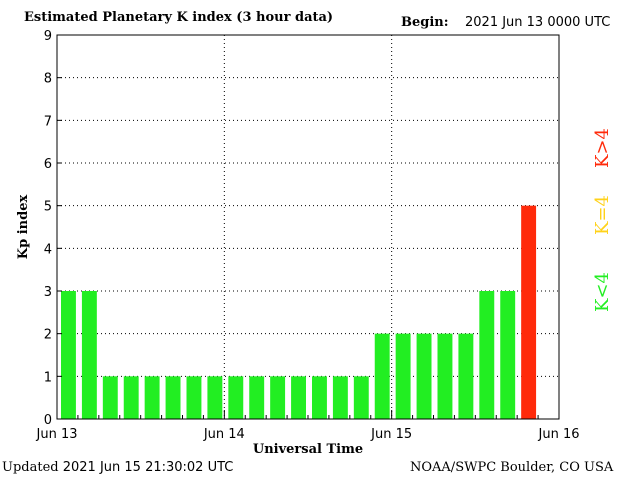 This screenshot has height=480, width=640. I want to click on legend-equal: K=4, so click(602, 215).